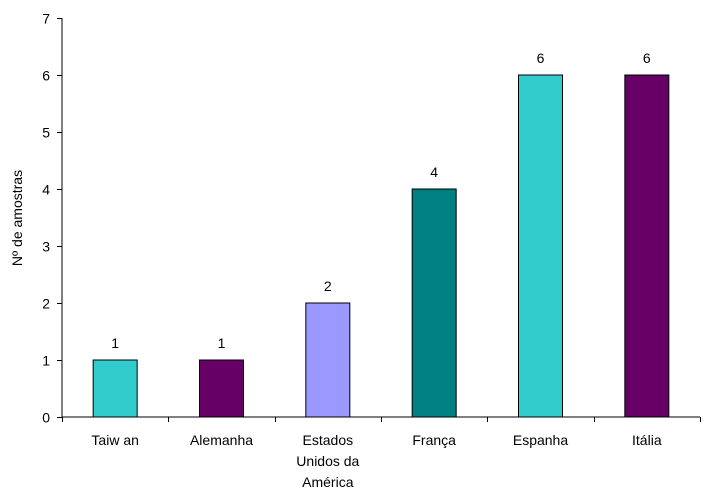  What do you see at coordinates (434, 440) in the screenshot?
I see `x-category-label: França` at bounding box center [434, 440].